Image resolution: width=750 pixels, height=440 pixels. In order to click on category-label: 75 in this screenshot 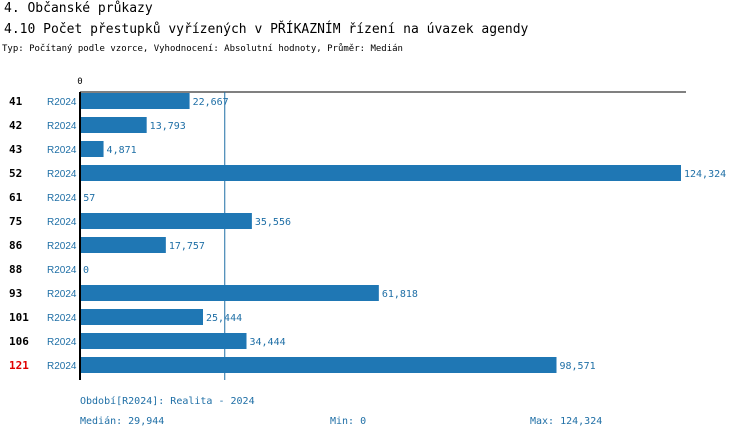, I will do `click(15, 221)`.